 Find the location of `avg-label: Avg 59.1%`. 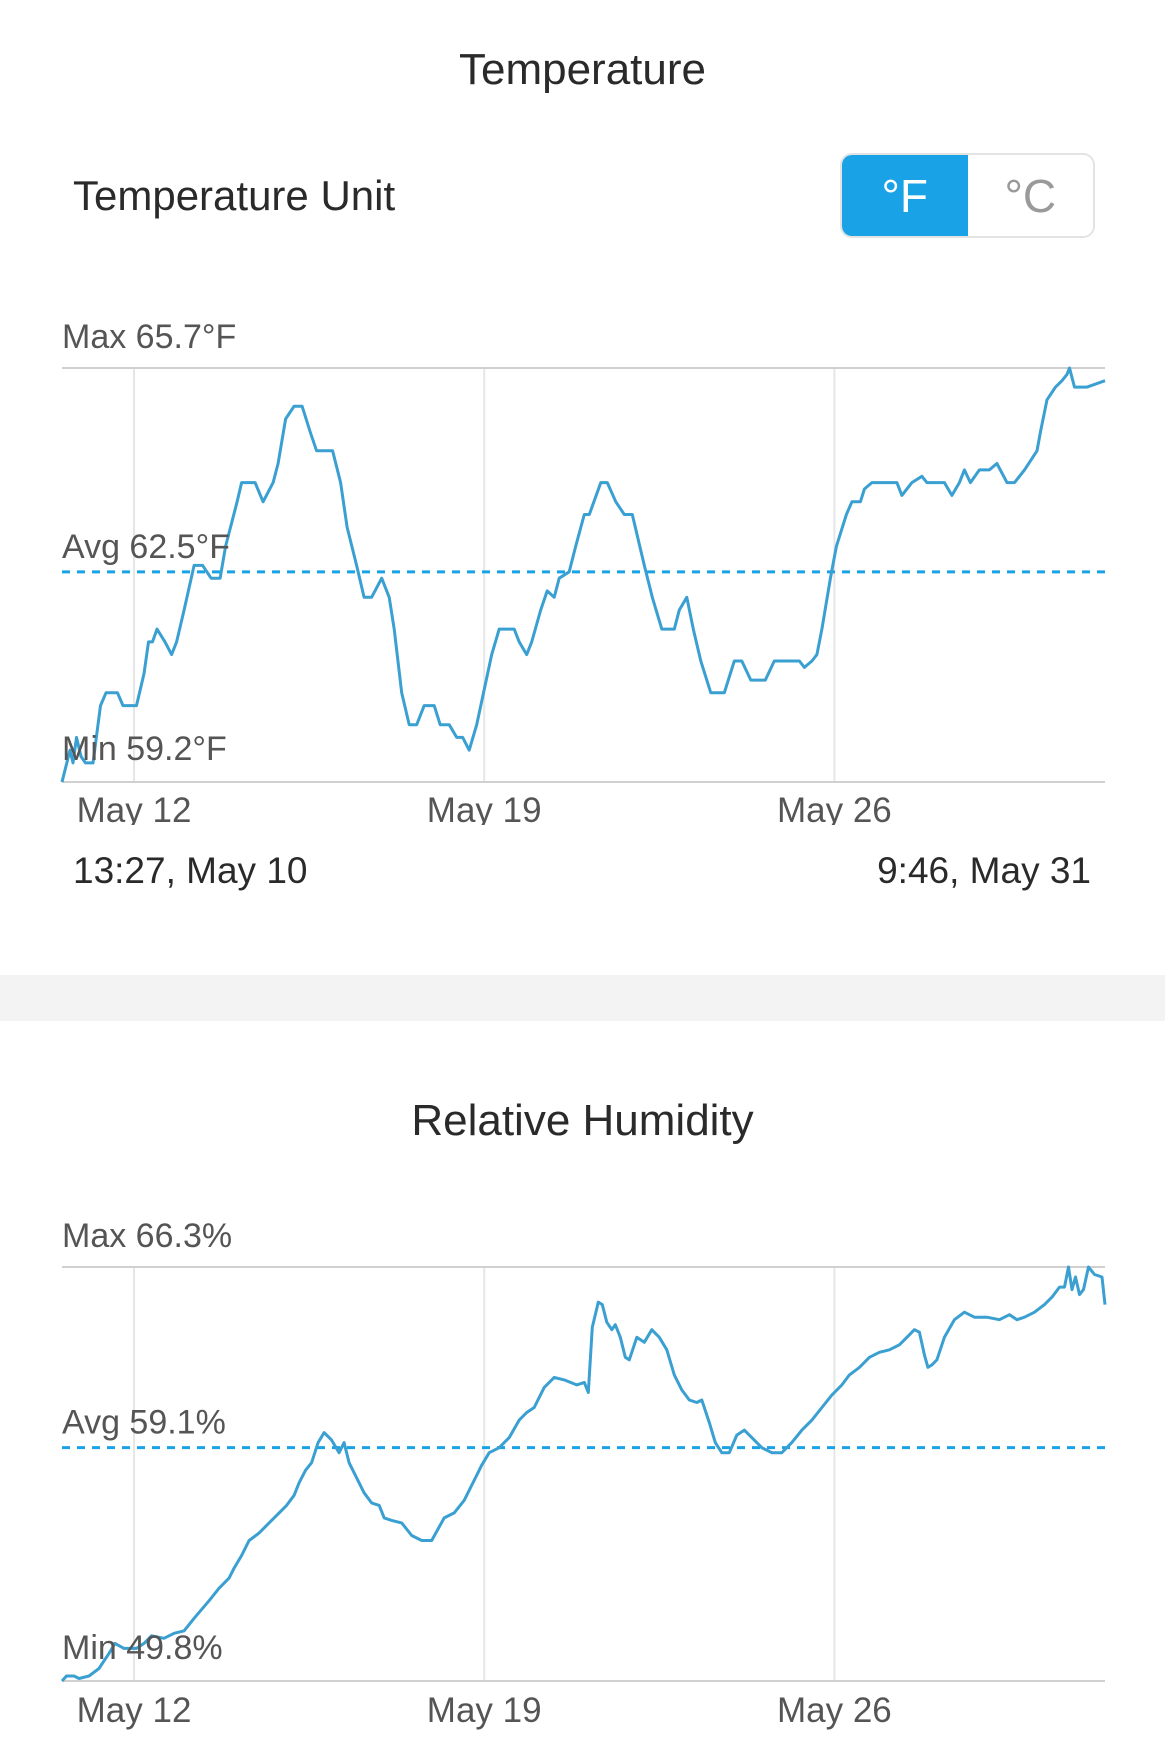

avg-label: Avg 59.1% is located at coordinates (144, 1423).